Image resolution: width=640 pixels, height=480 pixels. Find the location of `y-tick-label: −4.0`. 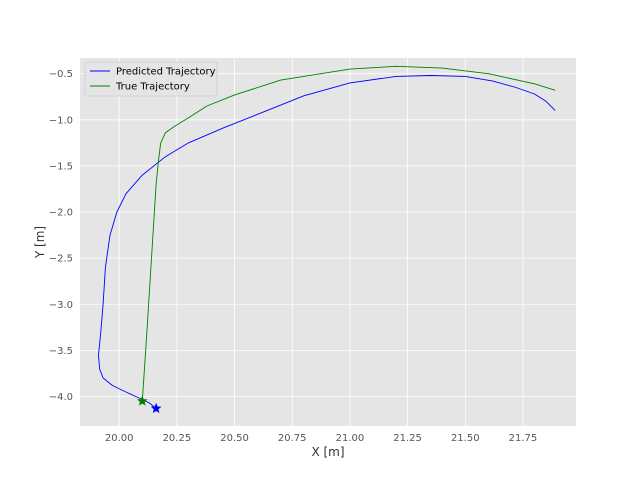

y-tick-label: −4.0 is located at coordinates (61, 397).